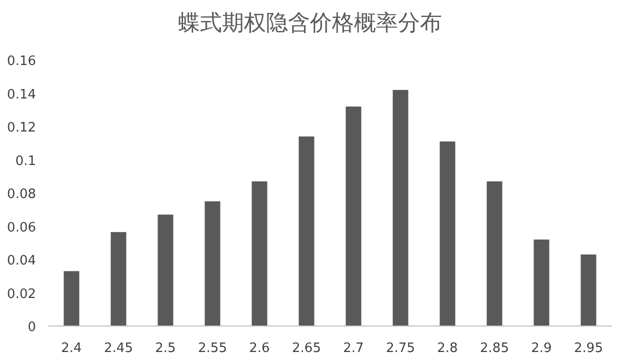  Describe the element at coordinates (447, 348) in the screenshot. I see `x-tick-label: 2.8` at that location.